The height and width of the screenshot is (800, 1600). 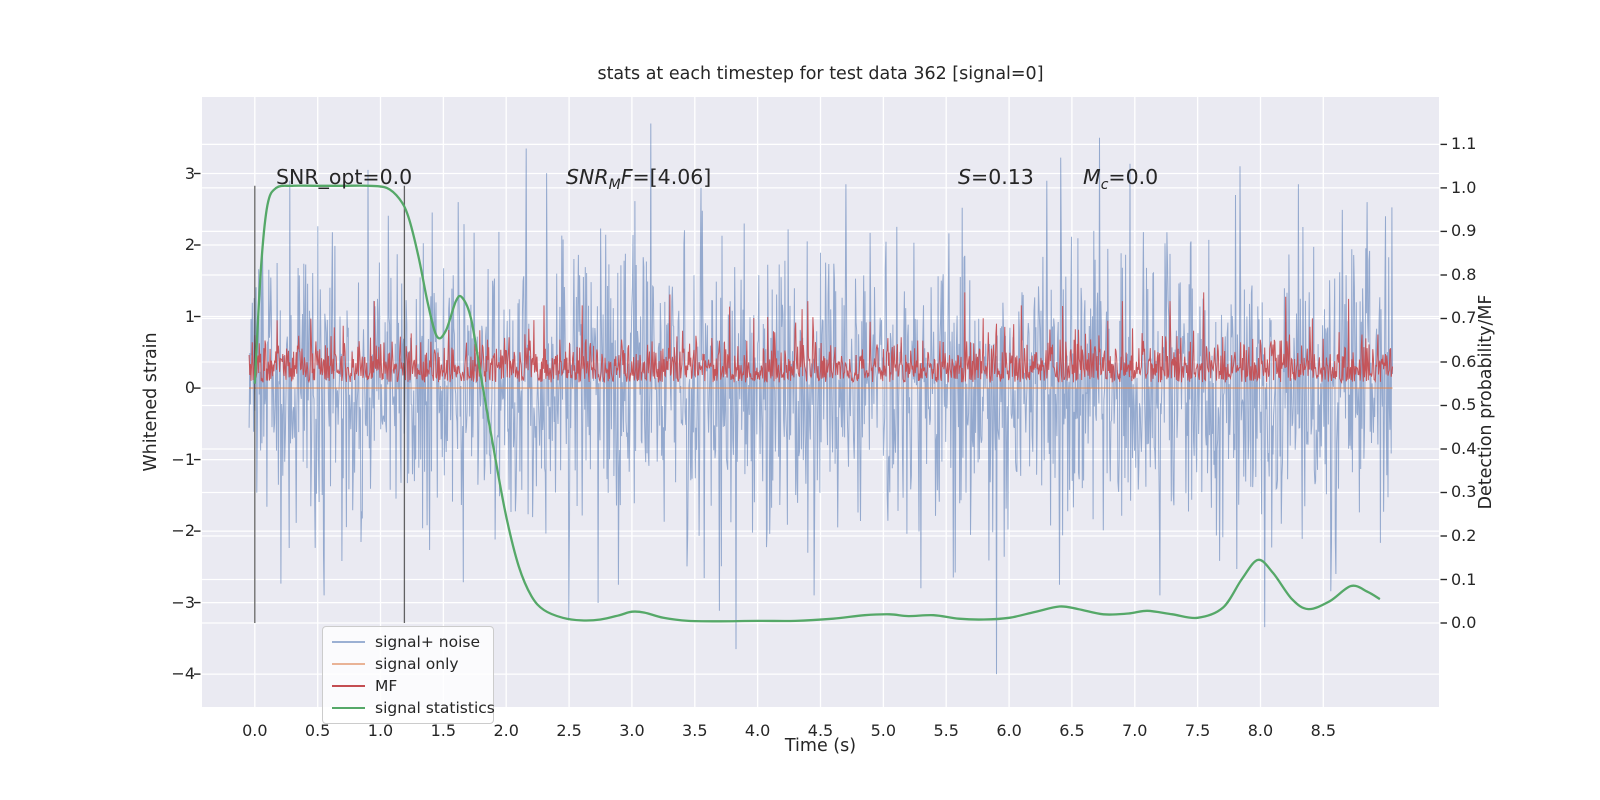 I want to click on y-tick-label-left: −1, so click(x=183, y=459).